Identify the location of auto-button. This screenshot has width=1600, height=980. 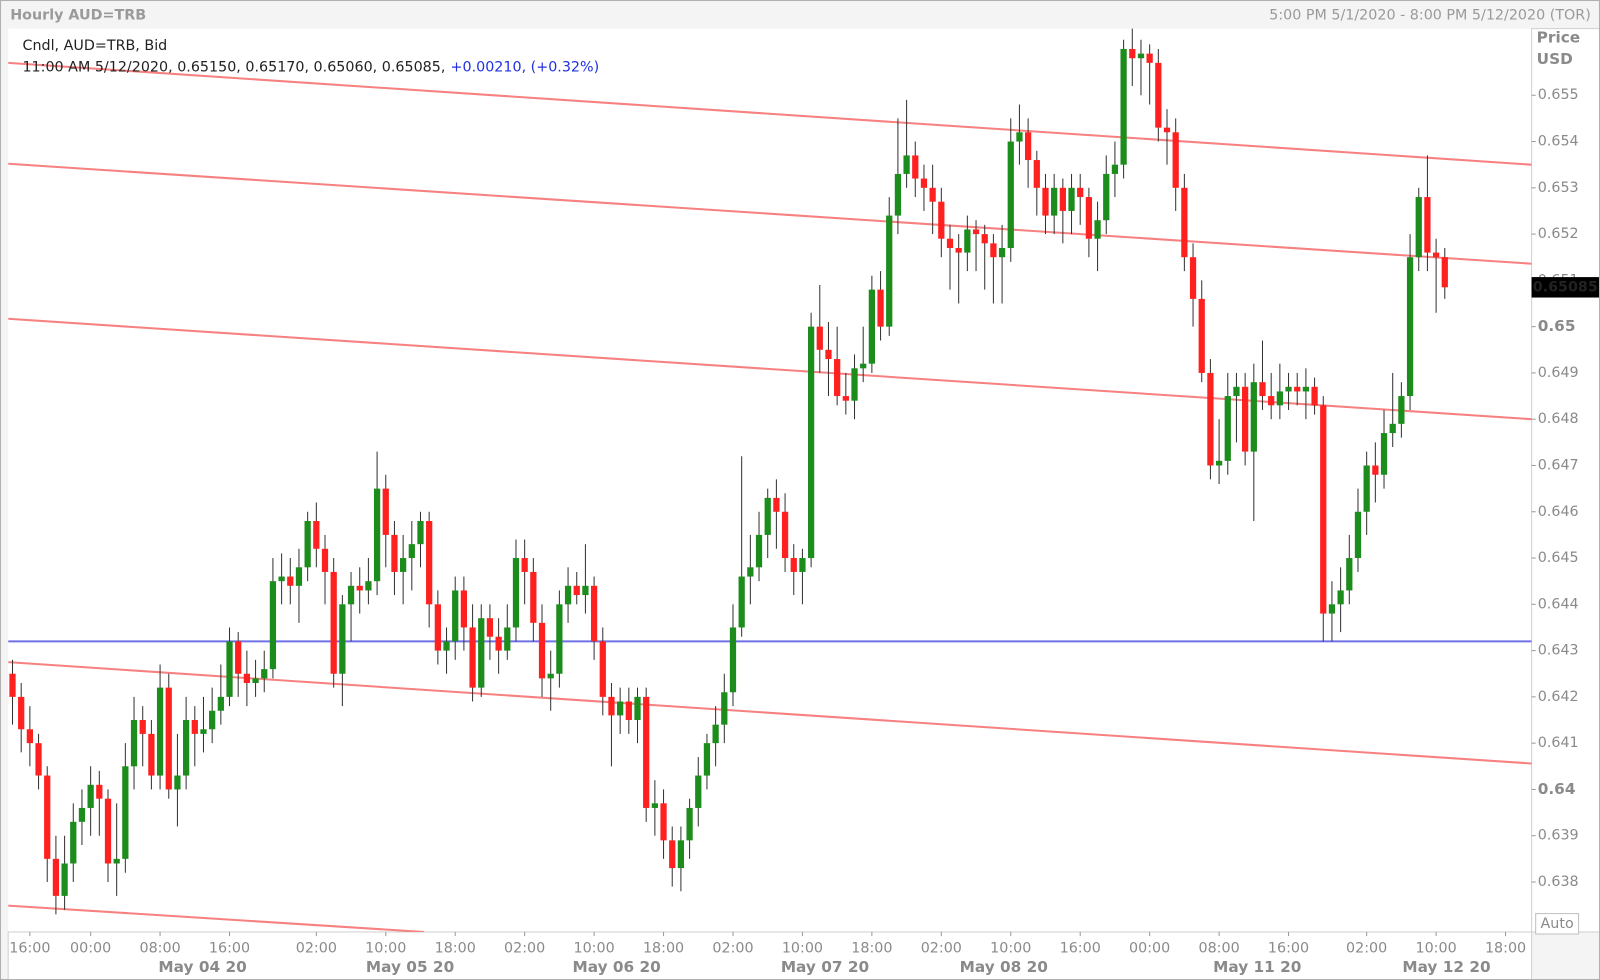
(1557, 924).